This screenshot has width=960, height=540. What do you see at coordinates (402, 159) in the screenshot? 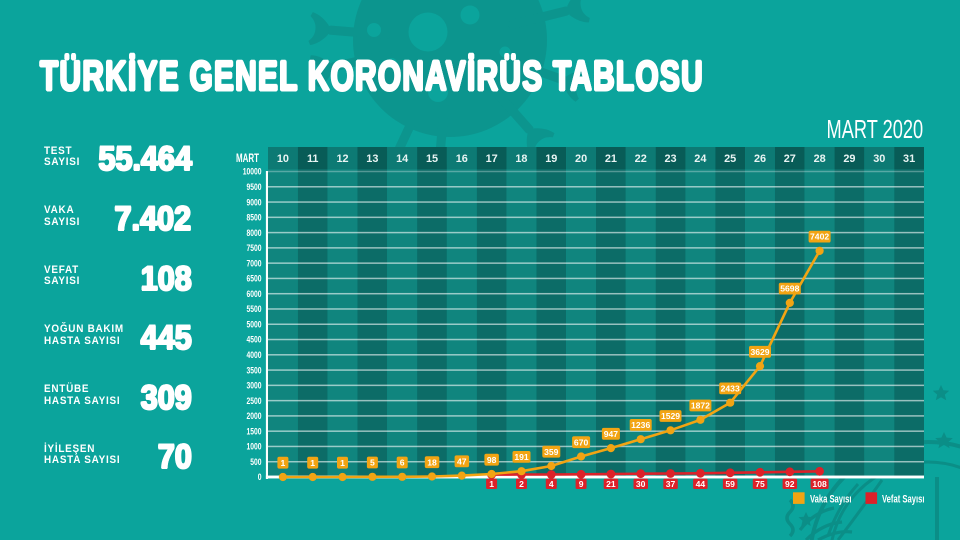
I see `svg-text: 14` at bounding box center [402, 159].